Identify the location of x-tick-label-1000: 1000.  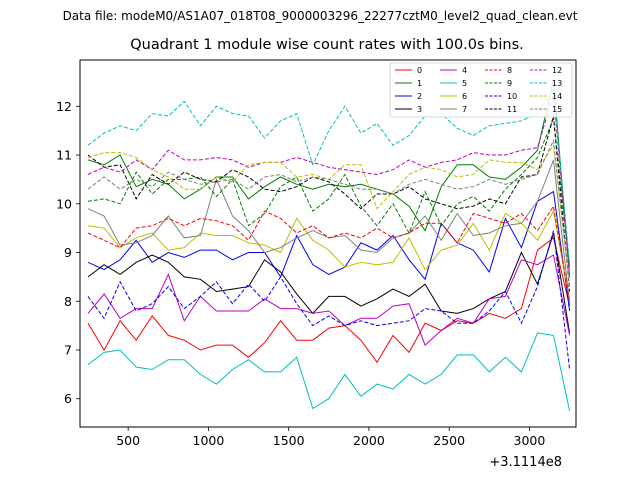
(209, 440).